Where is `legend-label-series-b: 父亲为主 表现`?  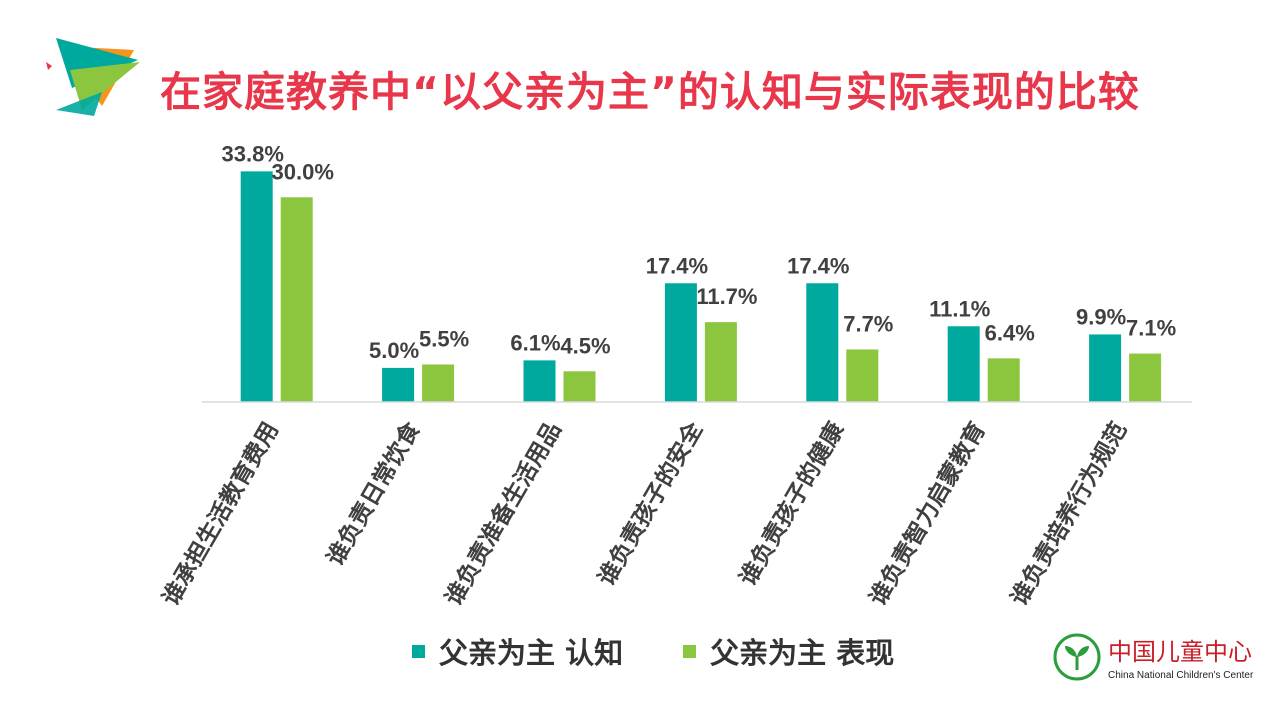
legend-label-series-b: 父亲为主 表现 is located at coordinates (802, 653).